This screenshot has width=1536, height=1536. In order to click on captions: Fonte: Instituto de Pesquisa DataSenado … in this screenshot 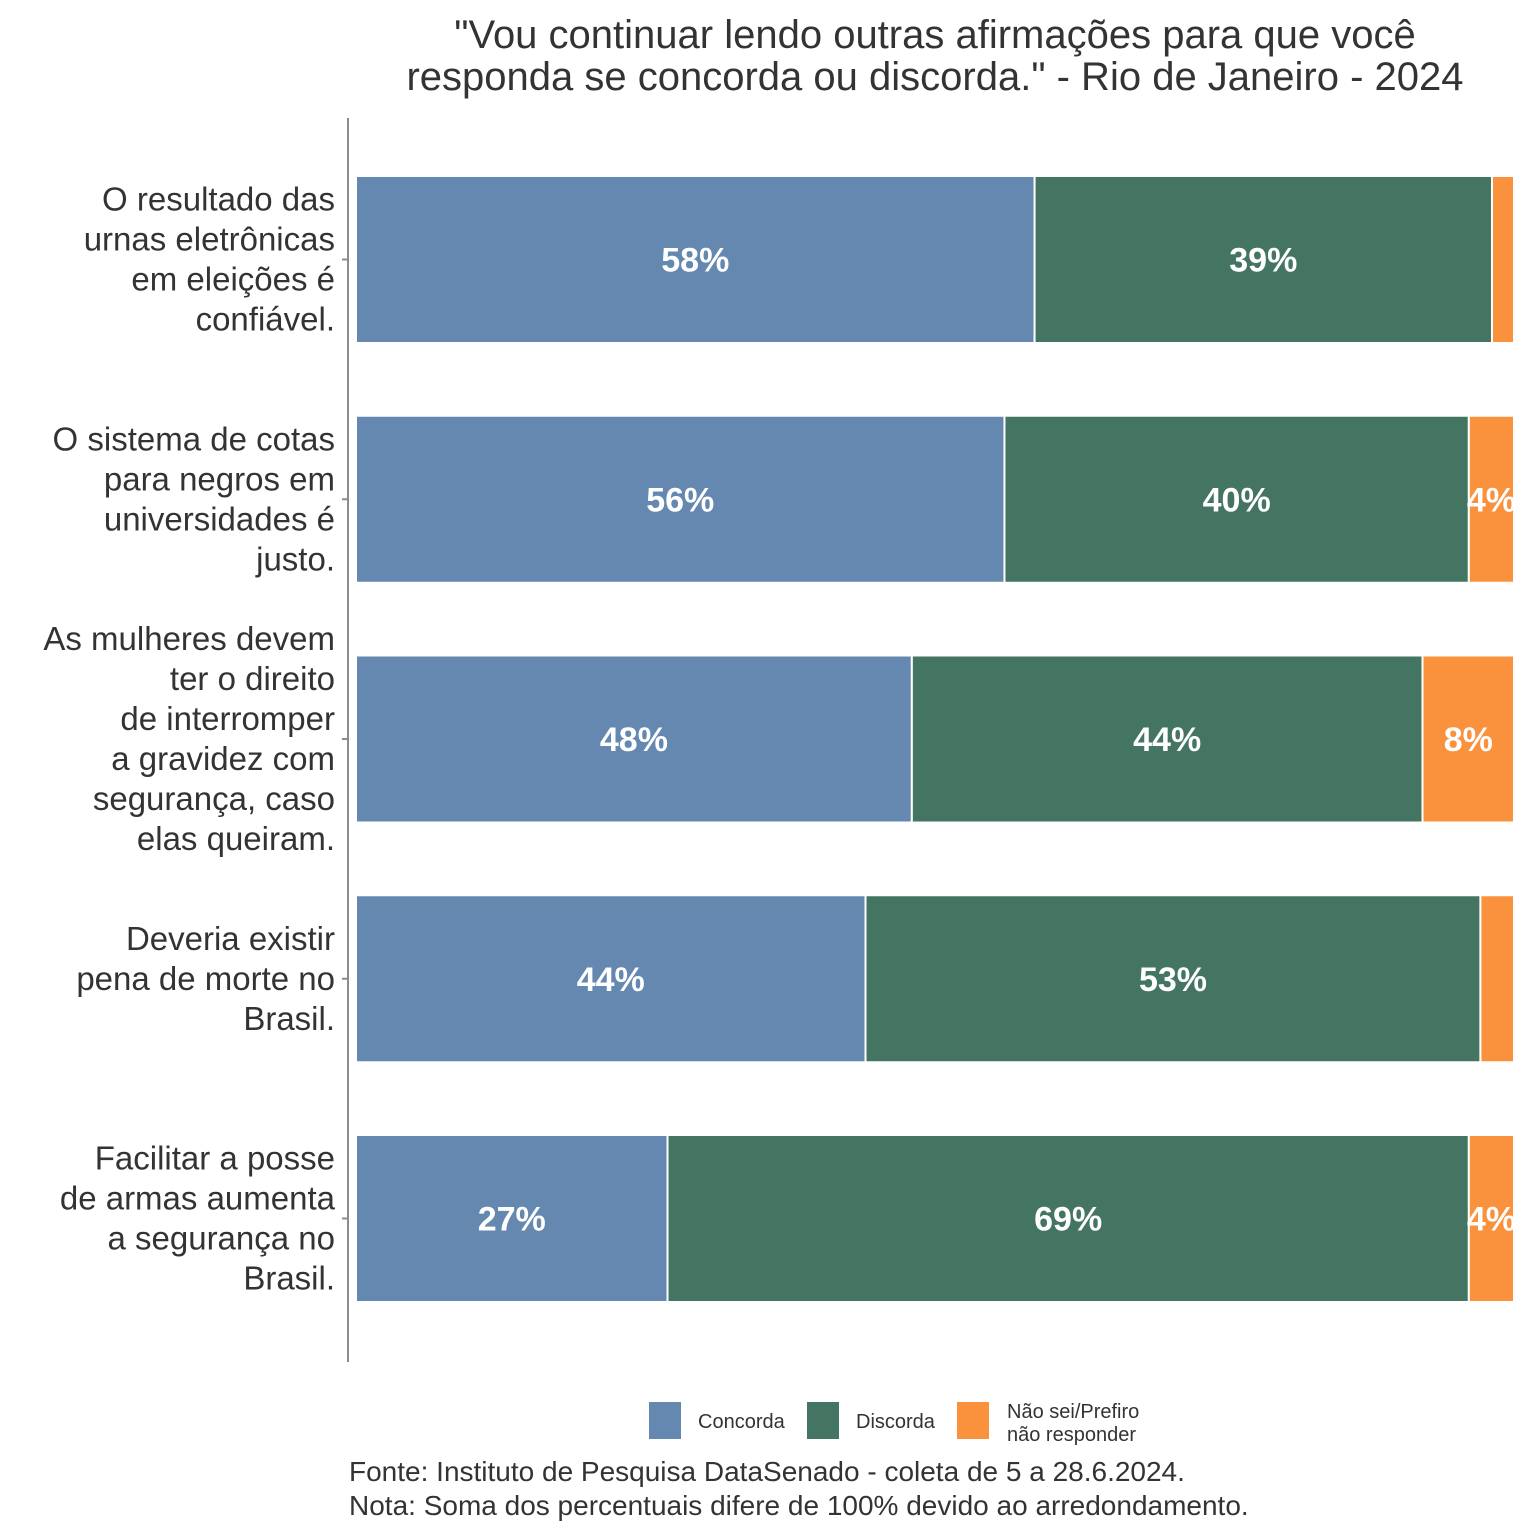, I will do `click(799, 1488)`.